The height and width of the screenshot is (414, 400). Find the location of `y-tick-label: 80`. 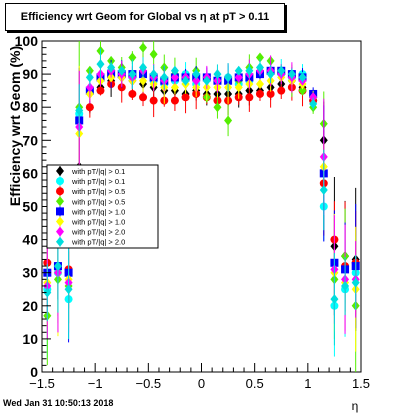

y-tick-label: 80 is located at coordinates (30, 107).